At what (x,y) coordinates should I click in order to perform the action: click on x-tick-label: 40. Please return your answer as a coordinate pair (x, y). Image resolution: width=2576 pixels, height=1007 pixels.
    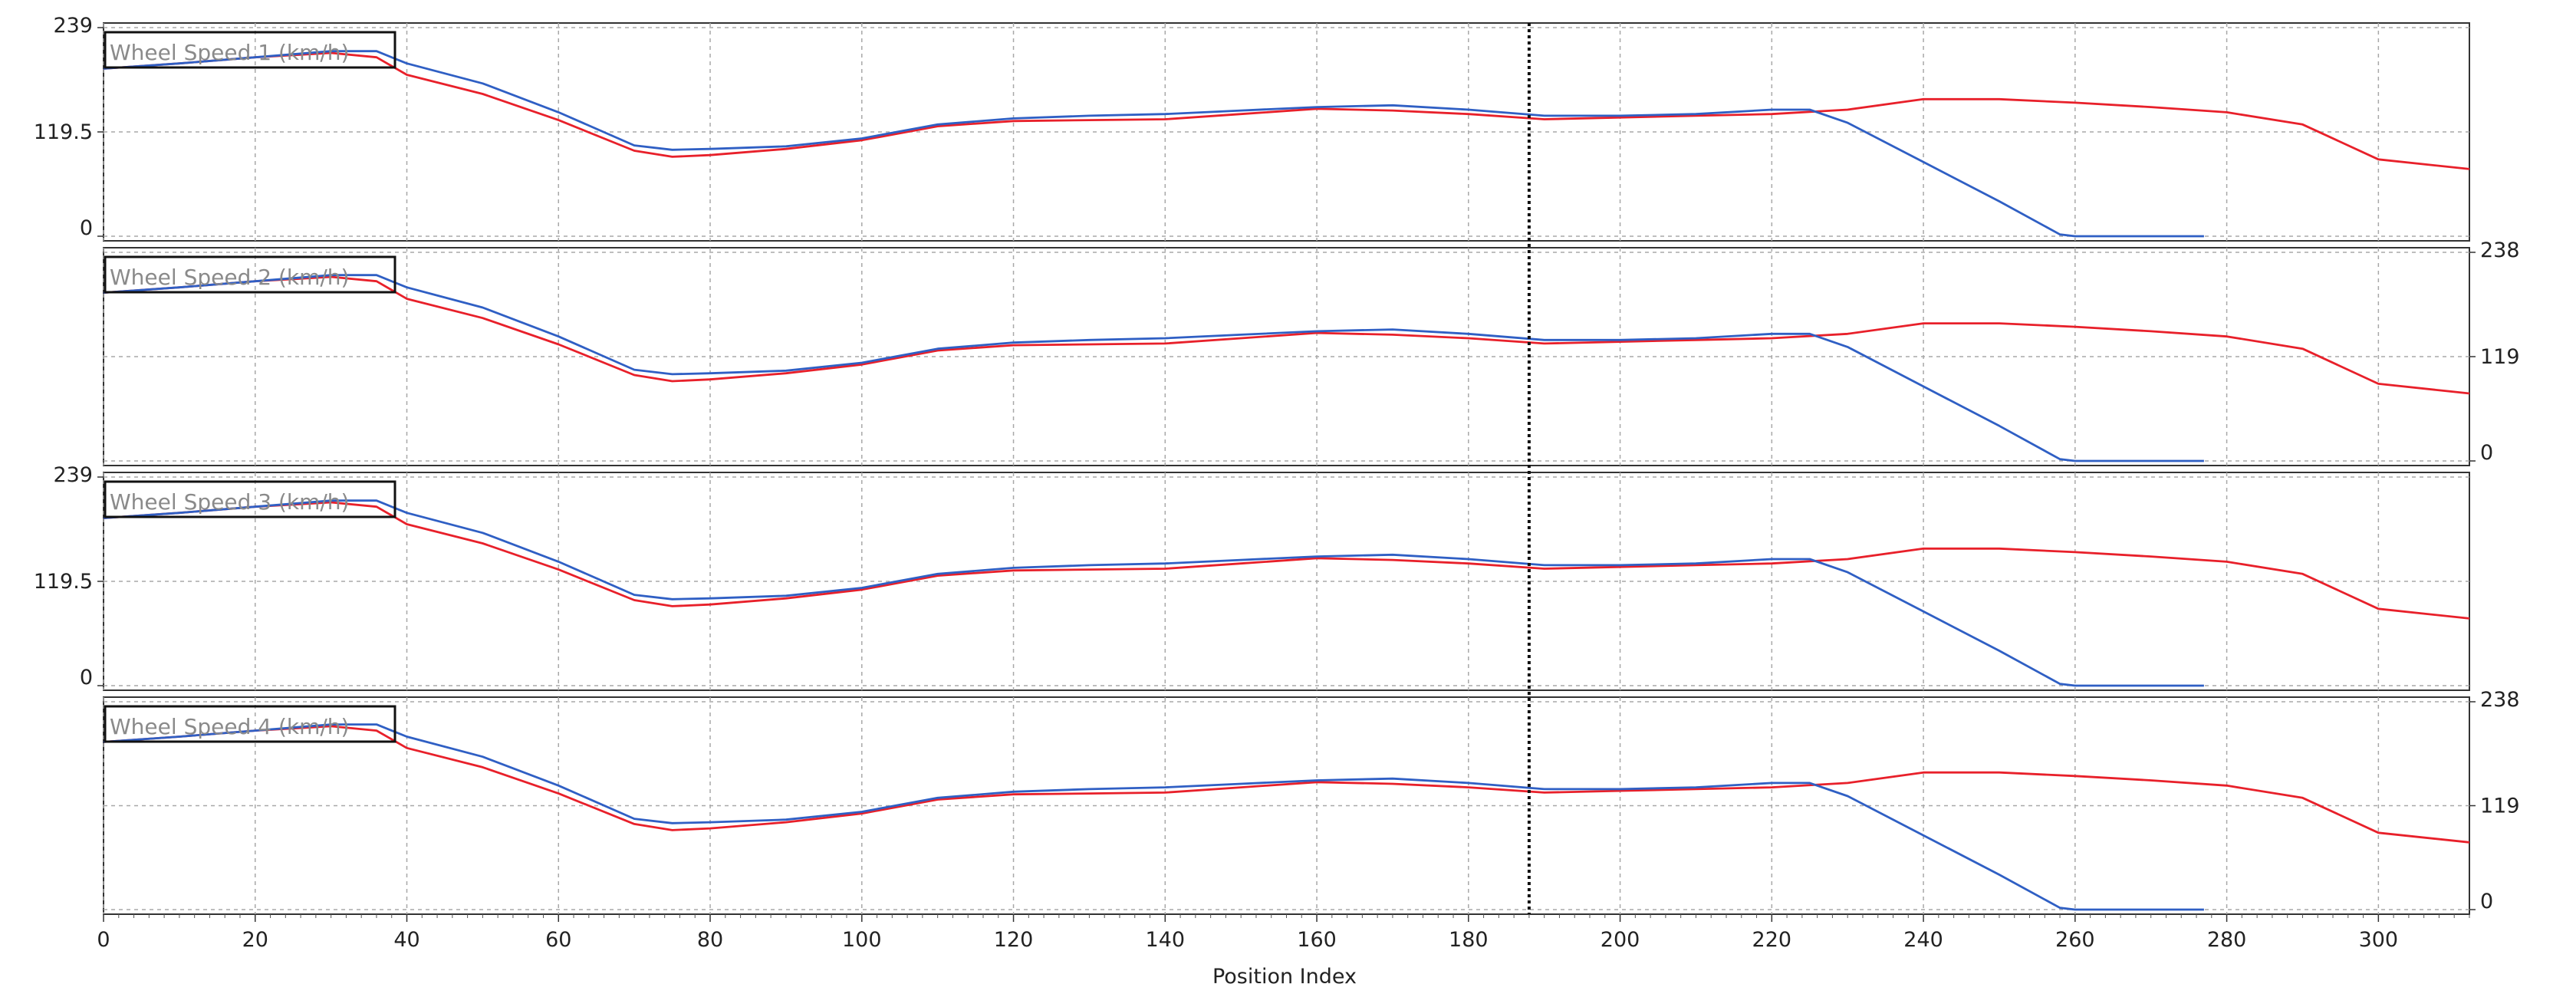
    Looking at the image, I should click on (406, 940).